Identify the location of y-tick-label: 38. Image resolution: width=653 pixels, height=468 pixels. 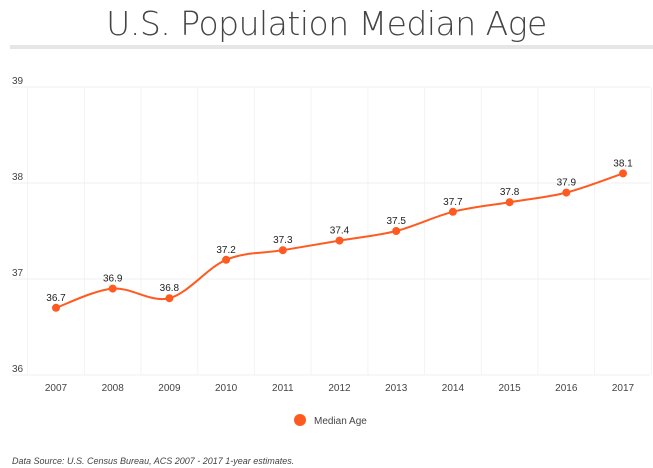
(18, 177).